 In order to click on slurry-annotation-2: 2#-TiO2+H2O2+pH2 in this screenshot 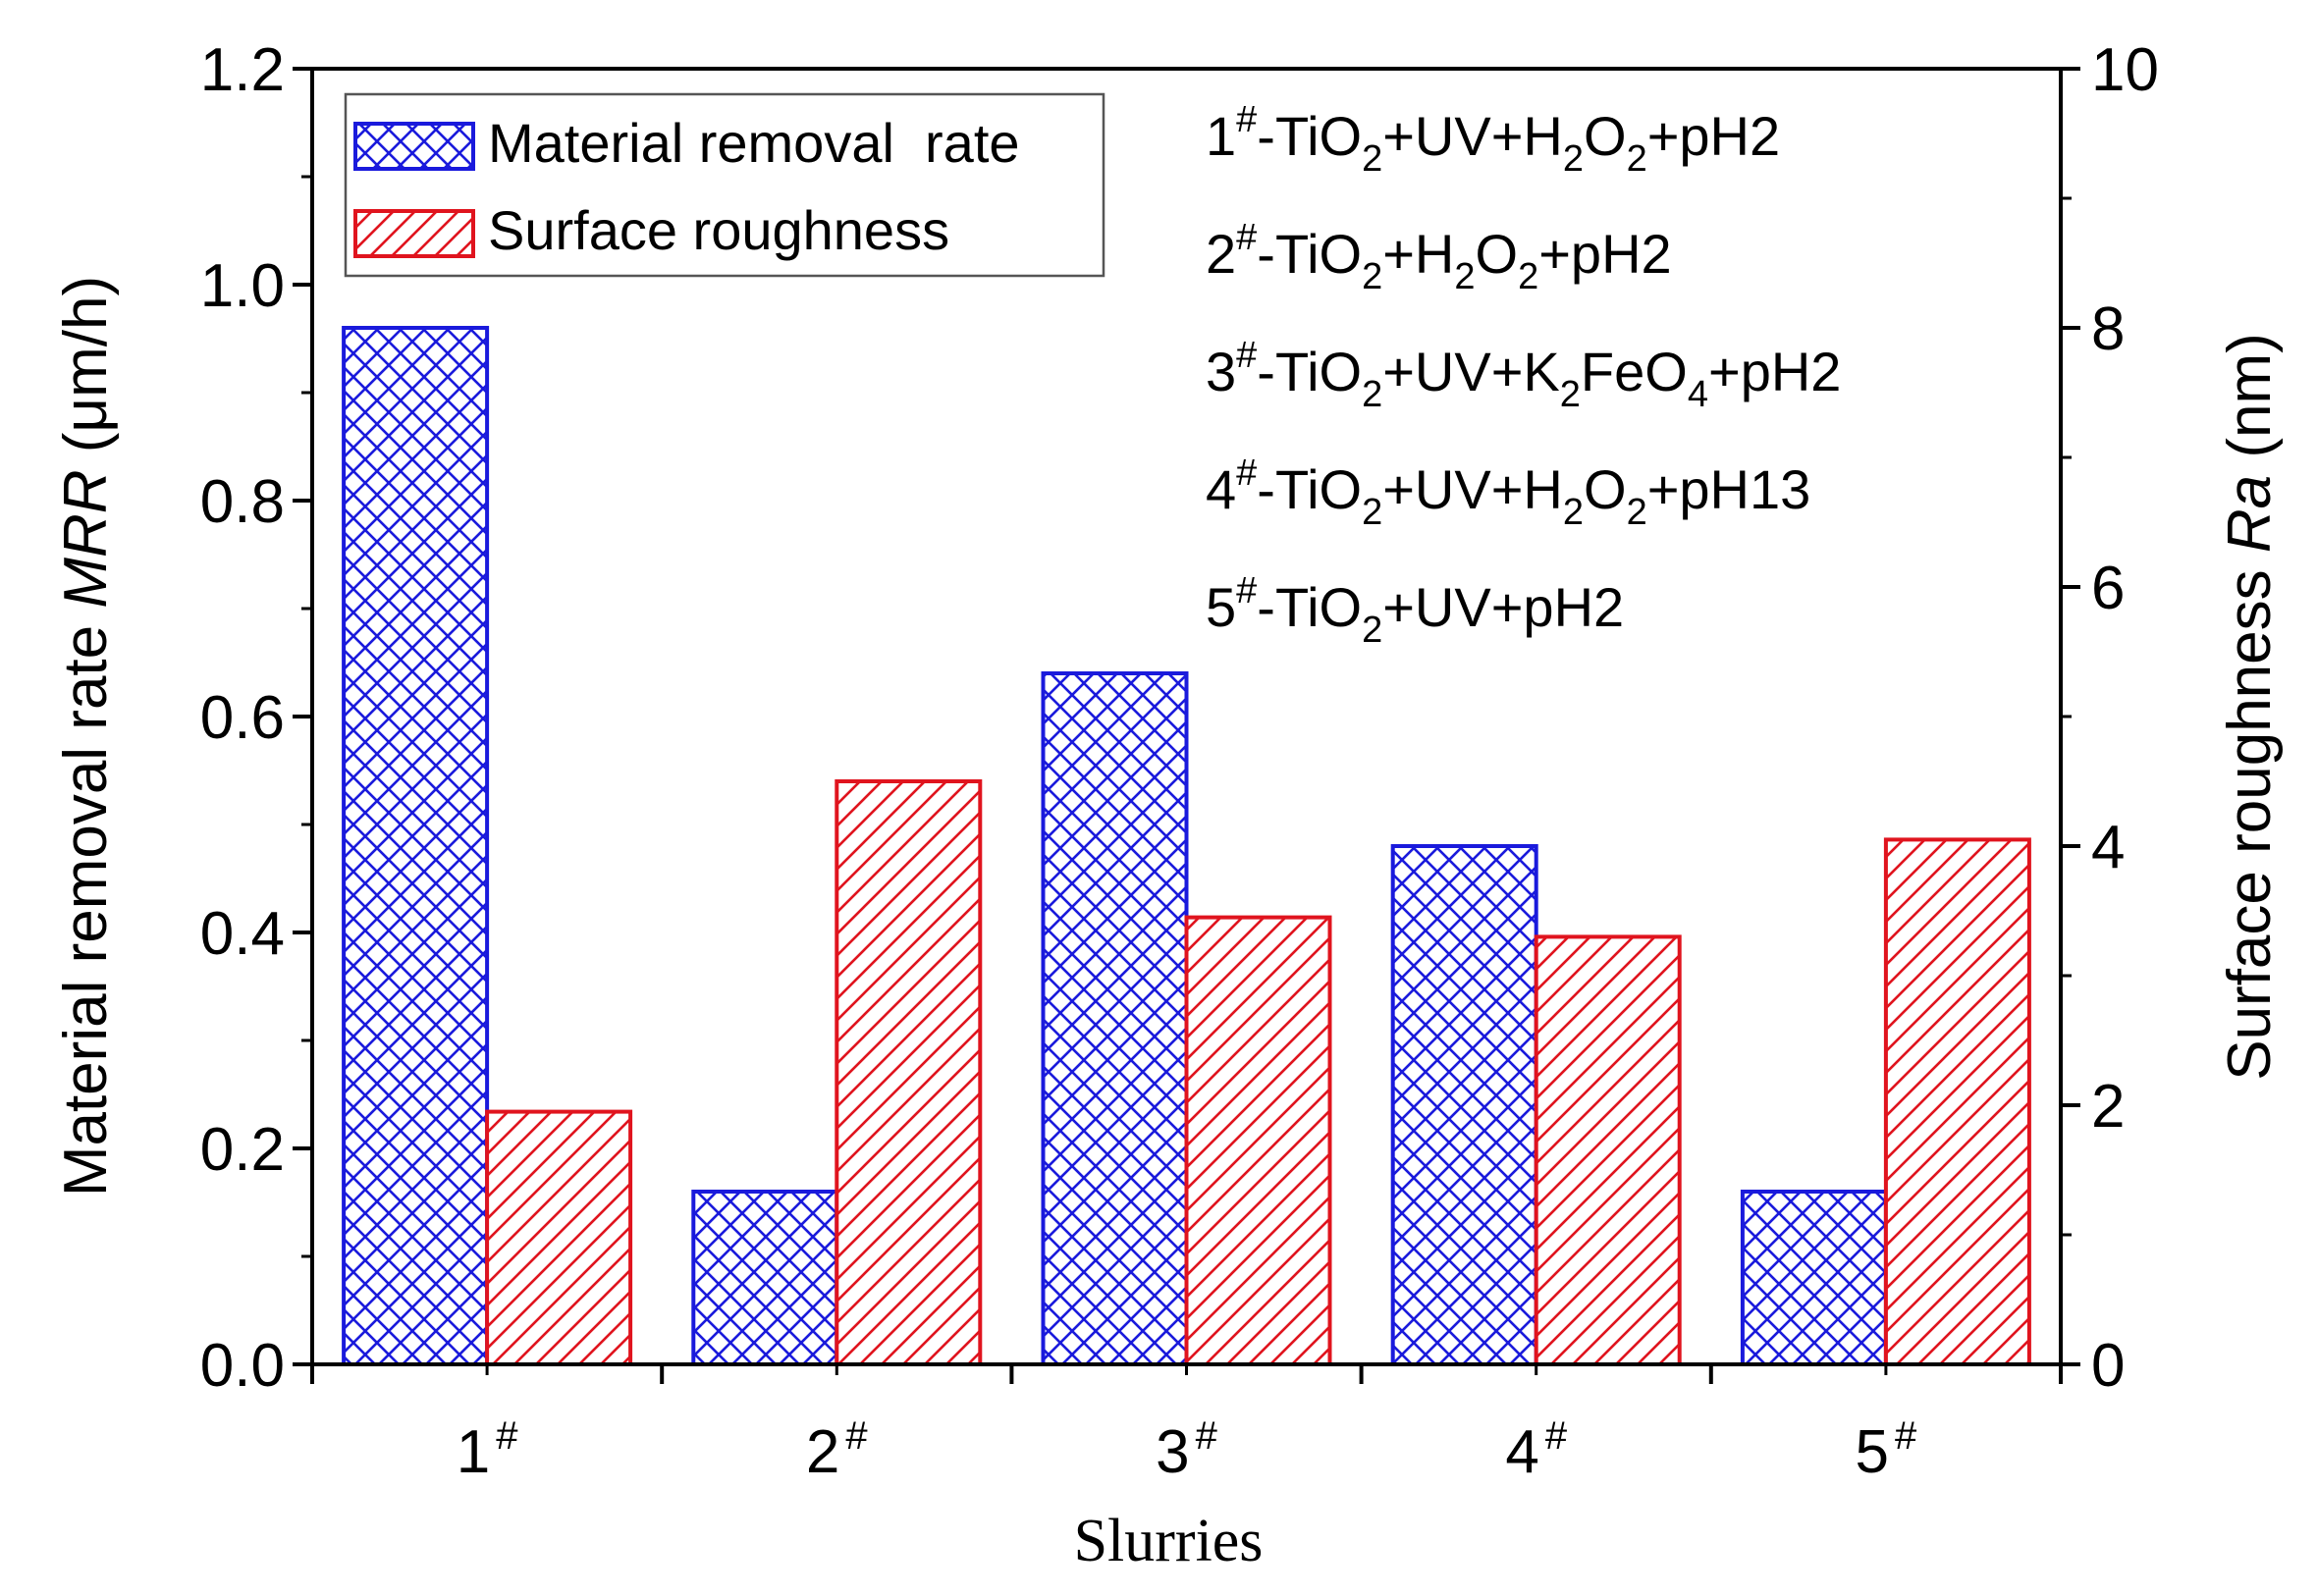, I will do `click(1439, 257)`.